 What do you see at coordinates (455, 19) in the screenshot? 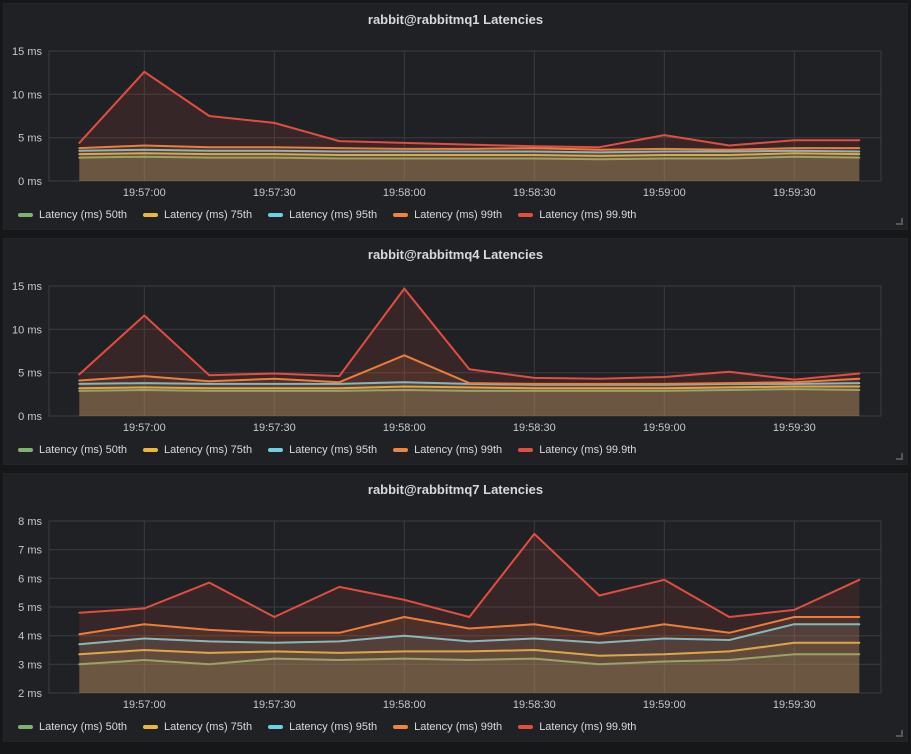
I see `panel-title: rabbit@rabbitmq1 Latencies` at bounding box center [455, 19].